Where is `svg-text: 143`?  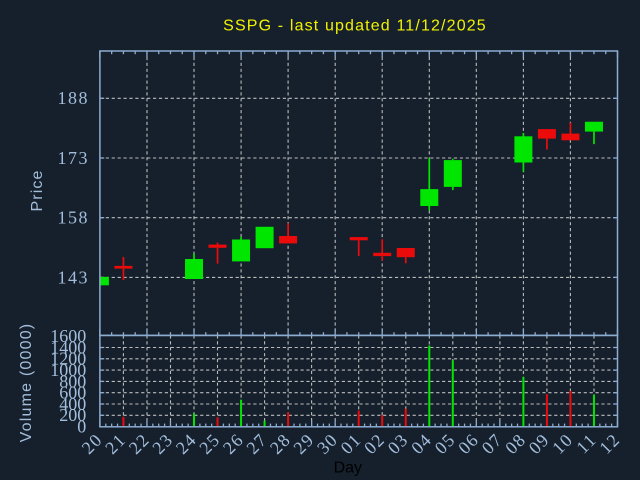
svg-text: 143 is located at coordinates (74, 277).